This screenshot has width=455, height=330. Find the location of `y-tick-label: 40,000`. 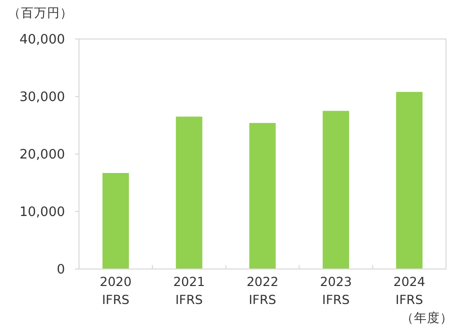

y-tick-label: 40,000 is located at coordinates (42, 40).